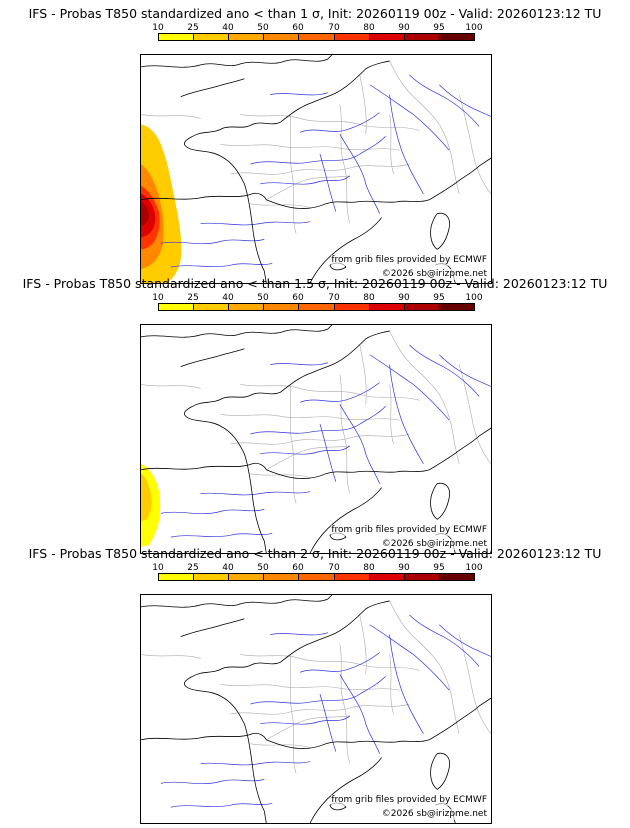  Describe the element at coordinates (263, 568) in the screenshot. I see `legend-label: 50` at that location.